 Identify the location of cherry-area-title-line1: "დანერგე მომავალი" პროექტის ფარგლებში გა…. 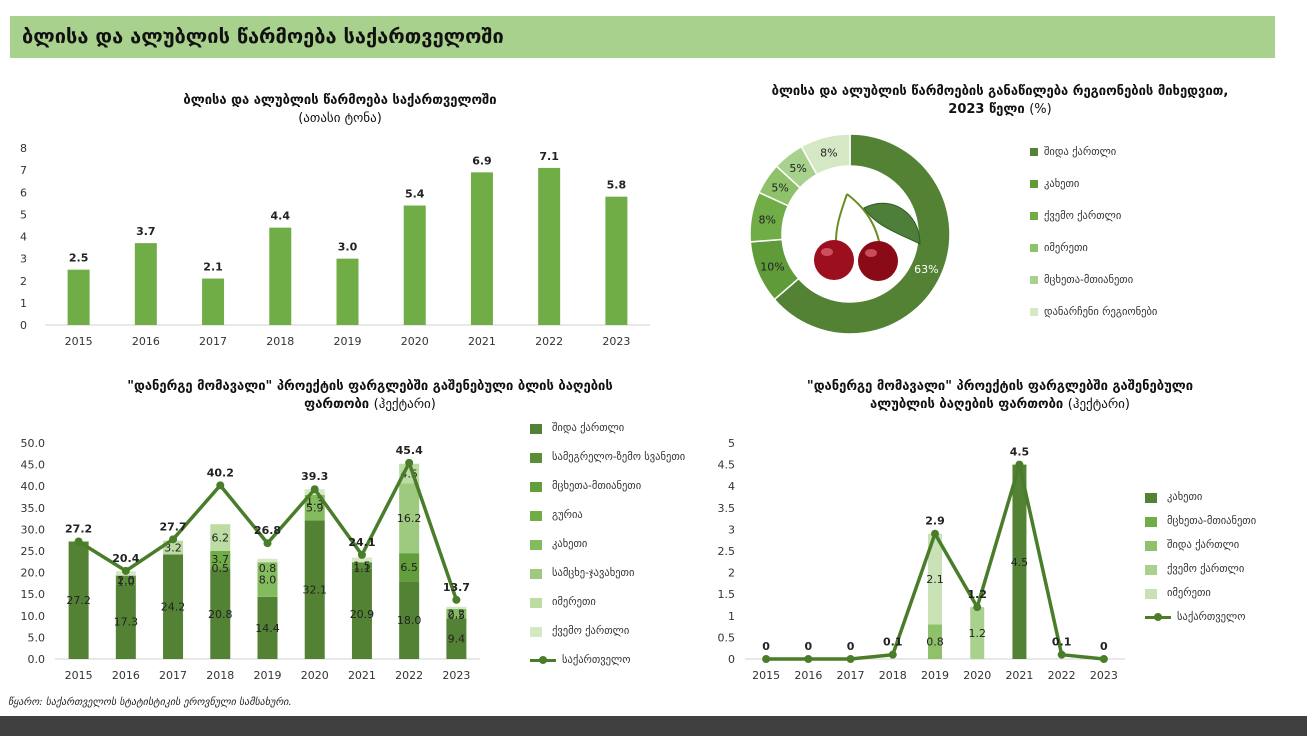
(370, 386).